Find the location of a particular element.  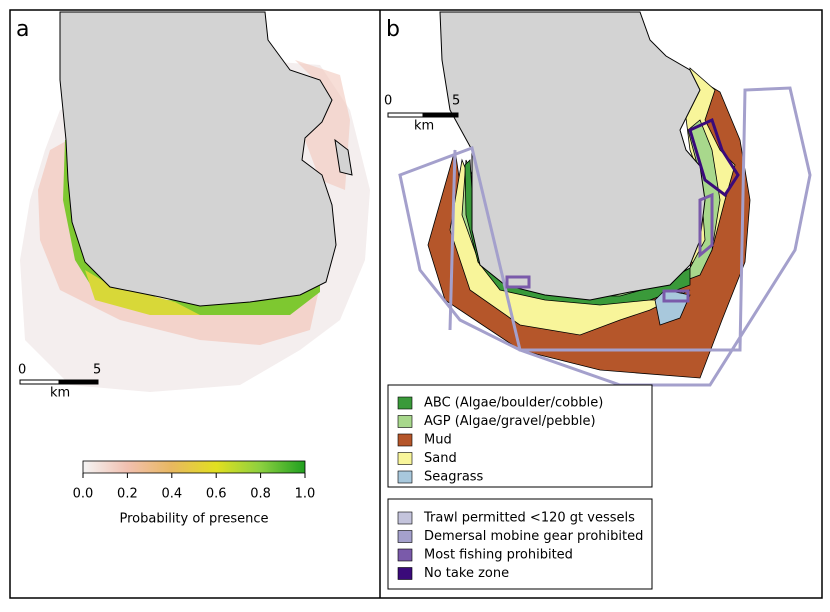

colorbar-title: Probability of presence is located at coordinates (194, 519).